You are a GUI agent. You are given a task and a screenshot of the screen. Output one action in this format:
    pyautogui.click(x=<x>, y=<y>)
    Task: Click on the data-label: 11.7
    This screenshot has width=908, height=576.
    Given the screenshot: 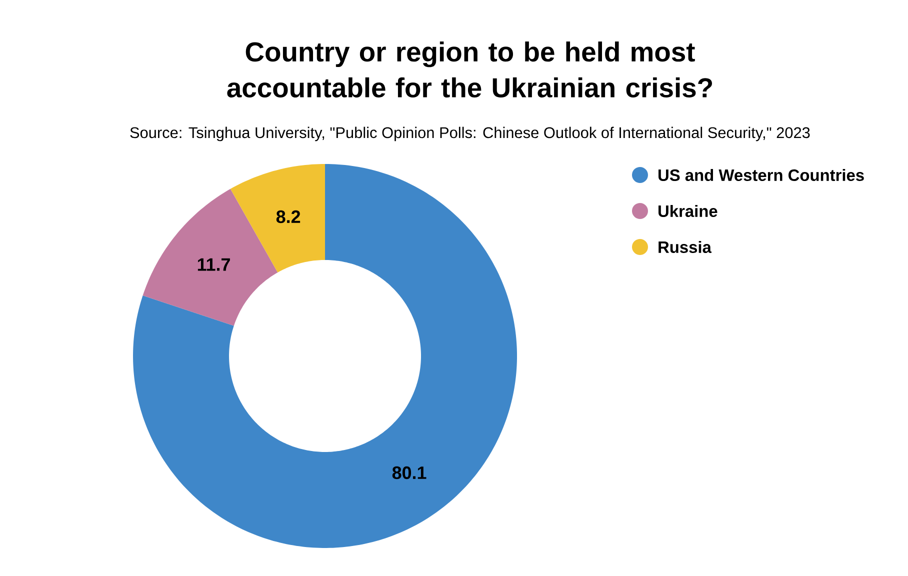 What is the action you would take?
    pyautogui.click(x=214, y=264)
    